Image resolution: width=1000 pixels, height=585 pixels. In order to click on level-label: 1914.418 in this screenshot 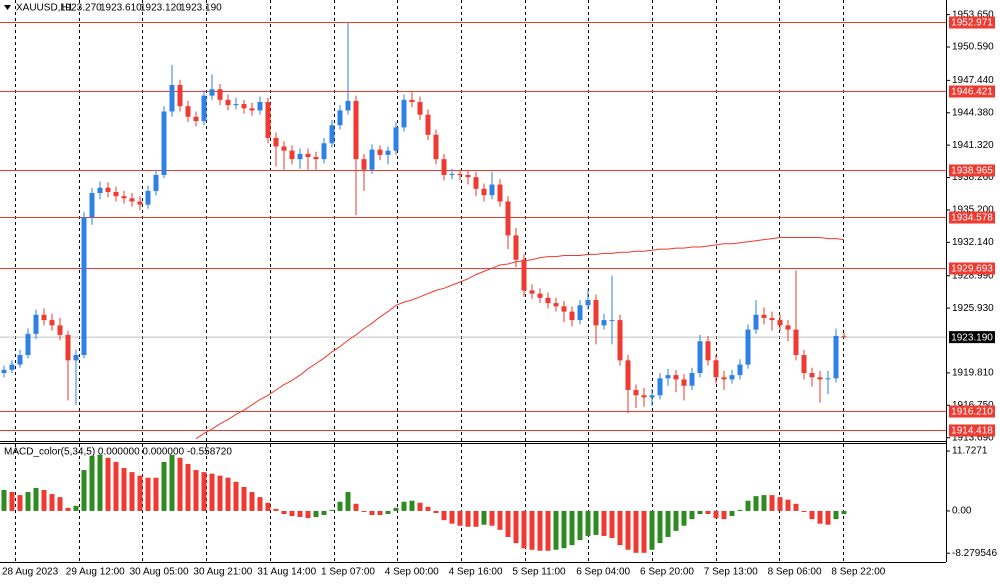, I will do `click(972, 431)`.